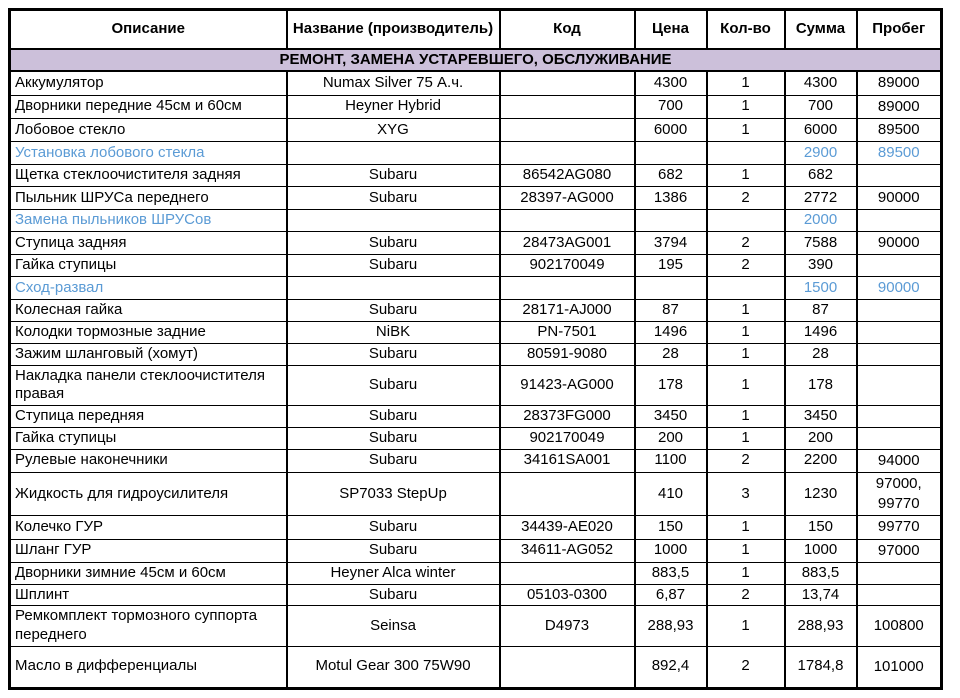 This screenshot has width=960, height=698. I want to click on cell-mileage: 101000, so click(899, 667).